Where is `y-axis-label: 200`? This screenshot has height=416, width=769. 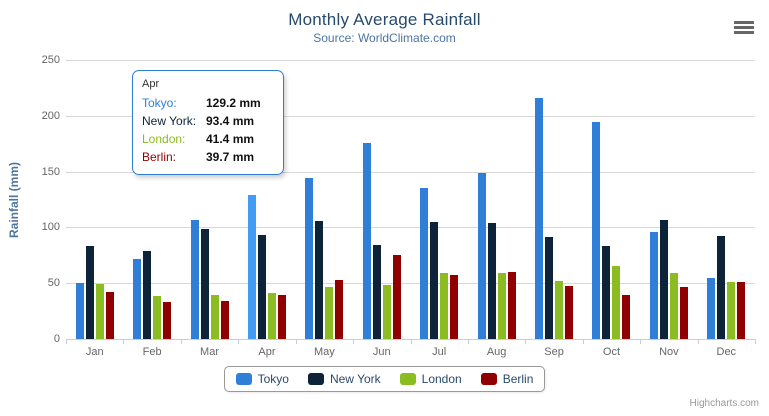 y-axis-label: 200 is located at coordinates (50, 115).